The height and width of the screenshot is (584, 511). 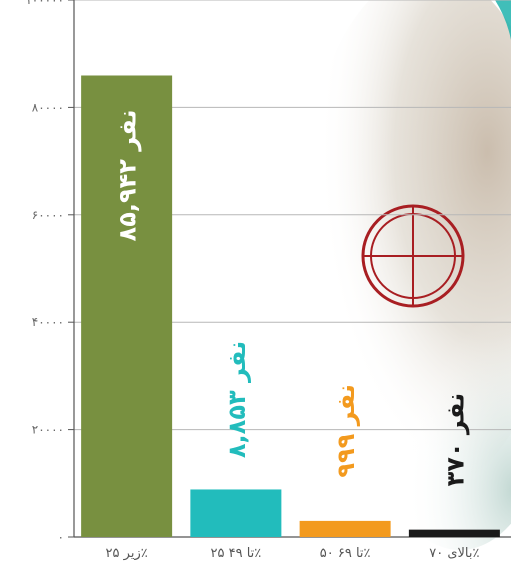 I want to click on y-tick-labels: ۰ ۲۰۰۰۰ ۴۰۰۰۰ ۶۰۰۰۰ ۸۰۰۰۰ ۱۰۰۰۰۰, so click(x=49, y=272).